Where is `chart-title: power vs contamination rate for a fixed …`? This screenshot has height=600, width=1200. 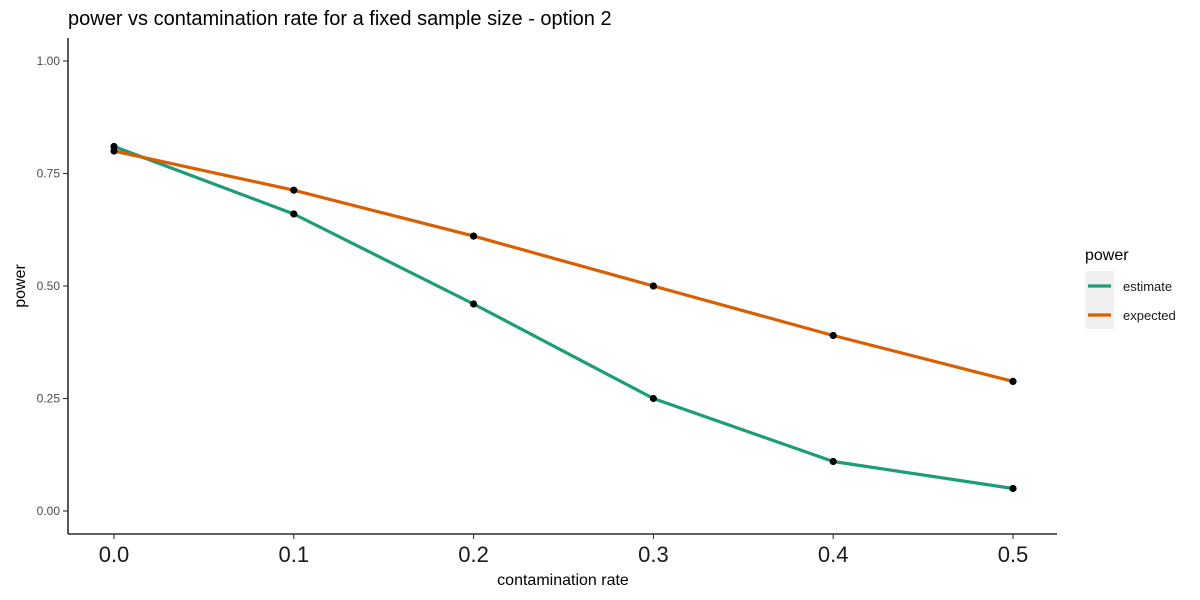 chart-title: power vs contamination rate for a fixed … is located at coordinates (340, 19).